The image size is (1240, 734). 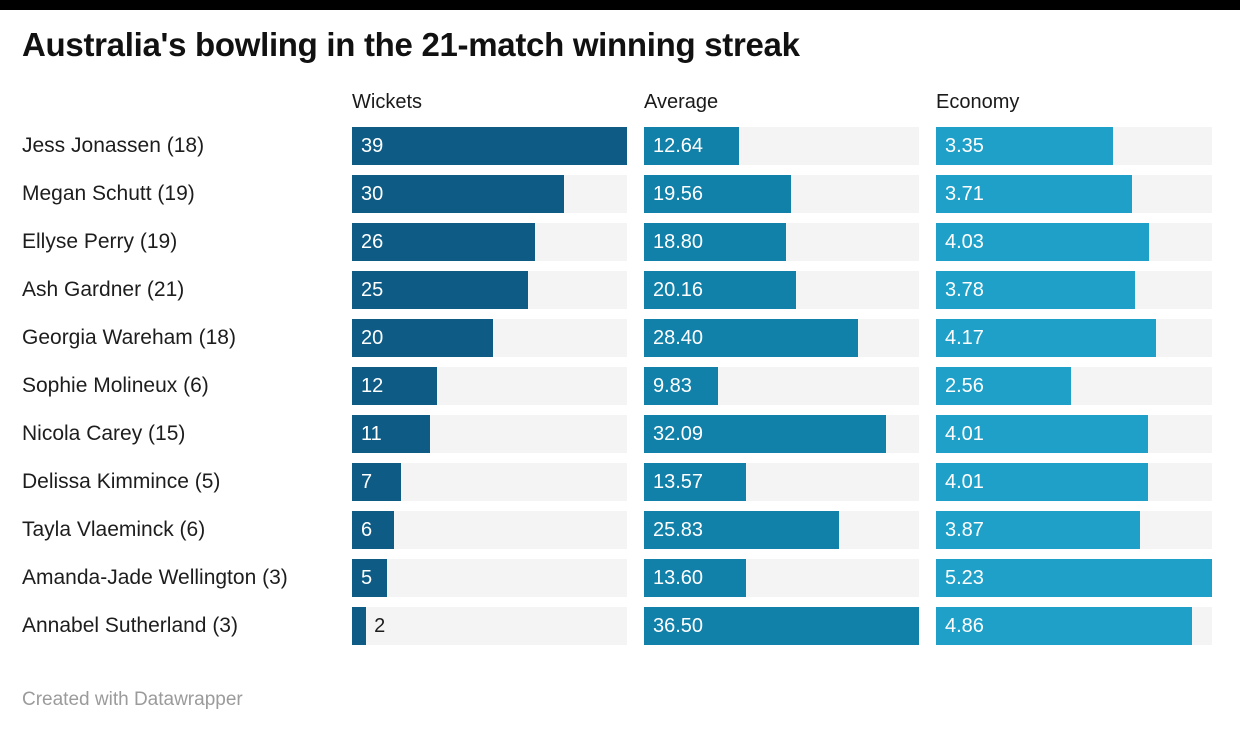 I want to click on chart-row: Tayla Vlaeminck (6) 6 25.83 3.87, so click(x=620, y=530).